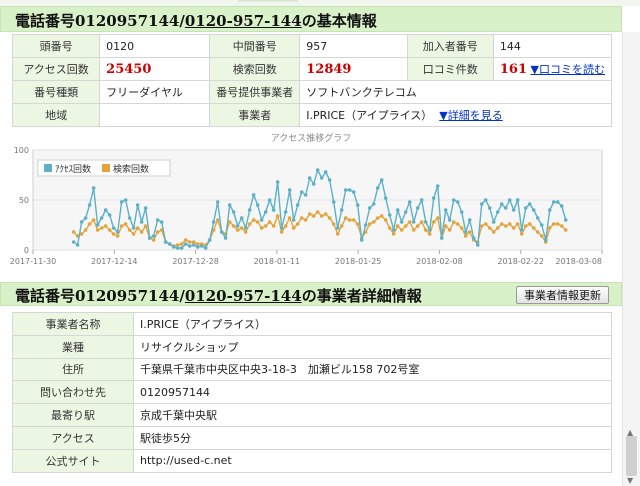 This screenshot has width=640, height=486. What do you see at coordinates (312, 460) in the screenshot?
I see `table-row: 公式サイト http://used-c.net` at bounding box center [312, 460].